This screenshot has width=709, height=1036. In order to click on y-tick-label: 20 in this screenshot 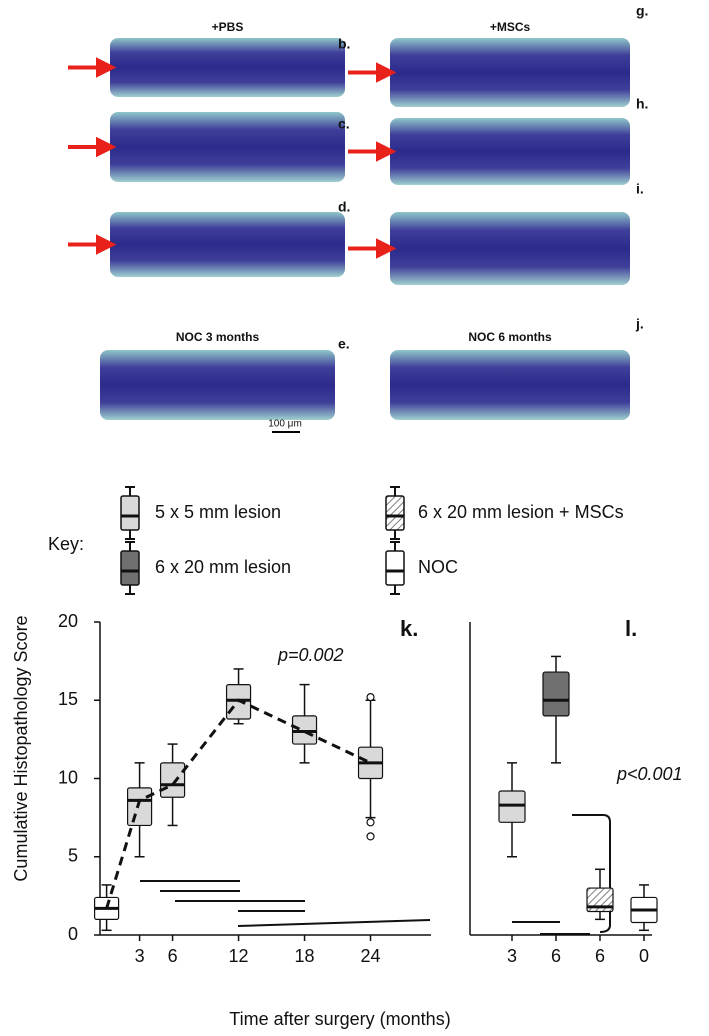, I will do `click(68, 621)`.